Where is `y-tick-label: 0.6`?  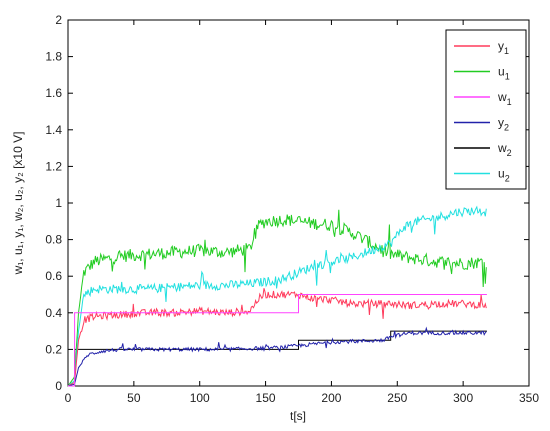
y-tick-label: 0.6 is located at coordinates (53, 276).